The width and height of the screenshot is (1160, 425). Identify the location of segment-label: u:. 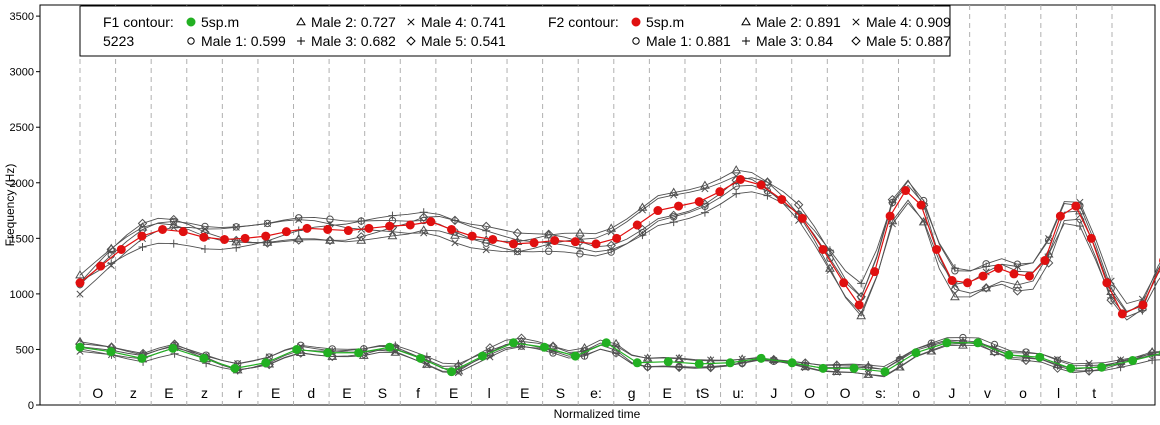
(739, 393).